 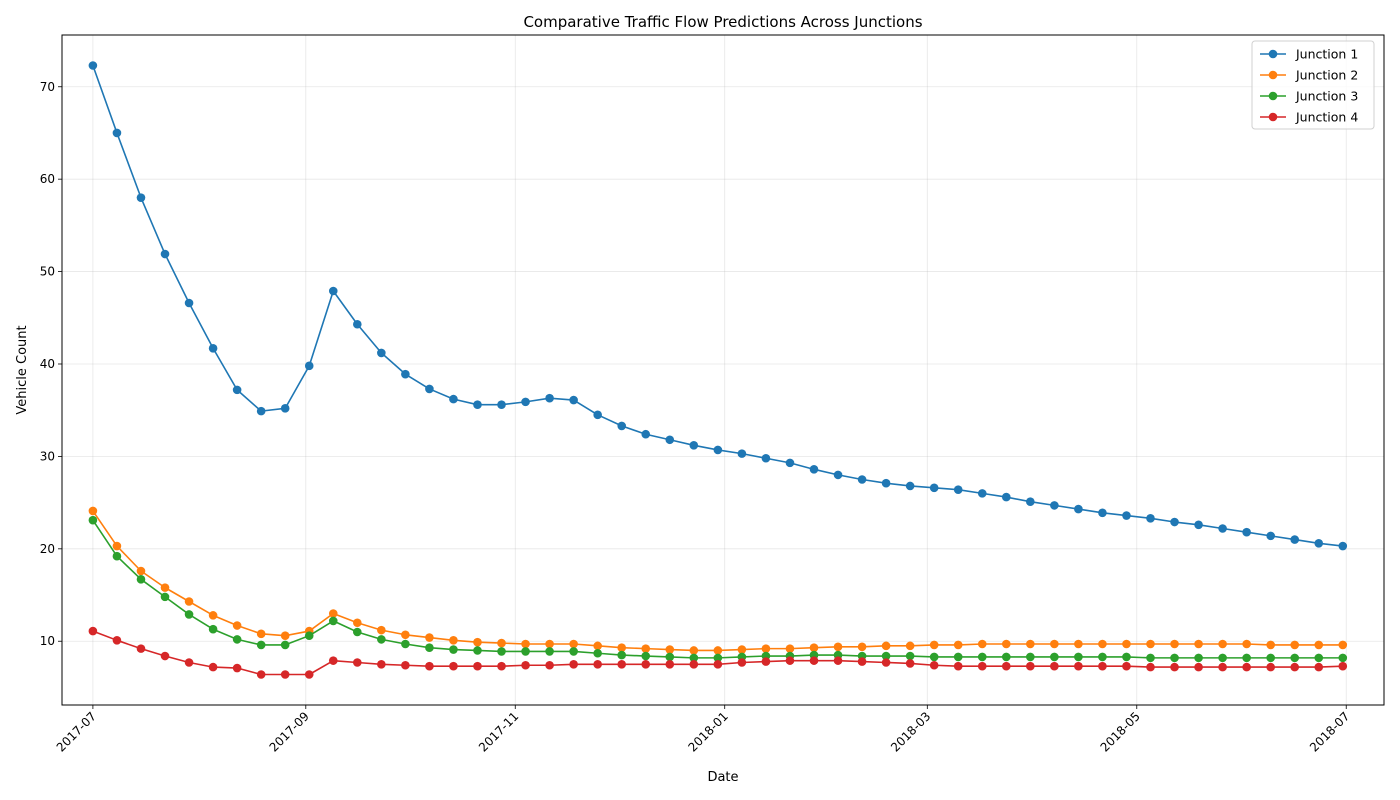 I want to click on y-tick-label: 50, so click(x=47, y=272).